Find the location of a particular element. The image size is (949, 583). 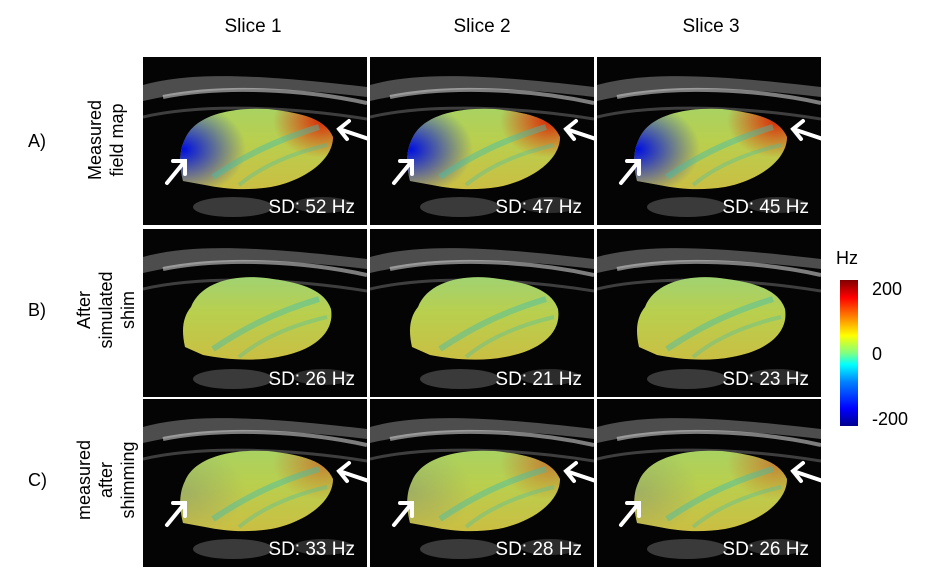

row-label-b-line-1: After is located at coordinates (84, 310).